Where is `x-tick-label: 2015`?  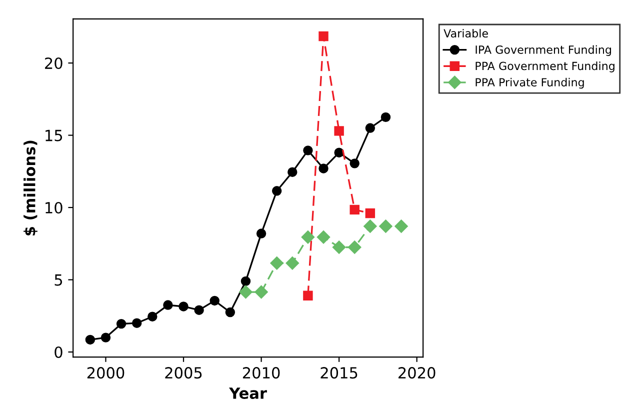
x-tick-label: 2015 is located at coordinates (339, 373).